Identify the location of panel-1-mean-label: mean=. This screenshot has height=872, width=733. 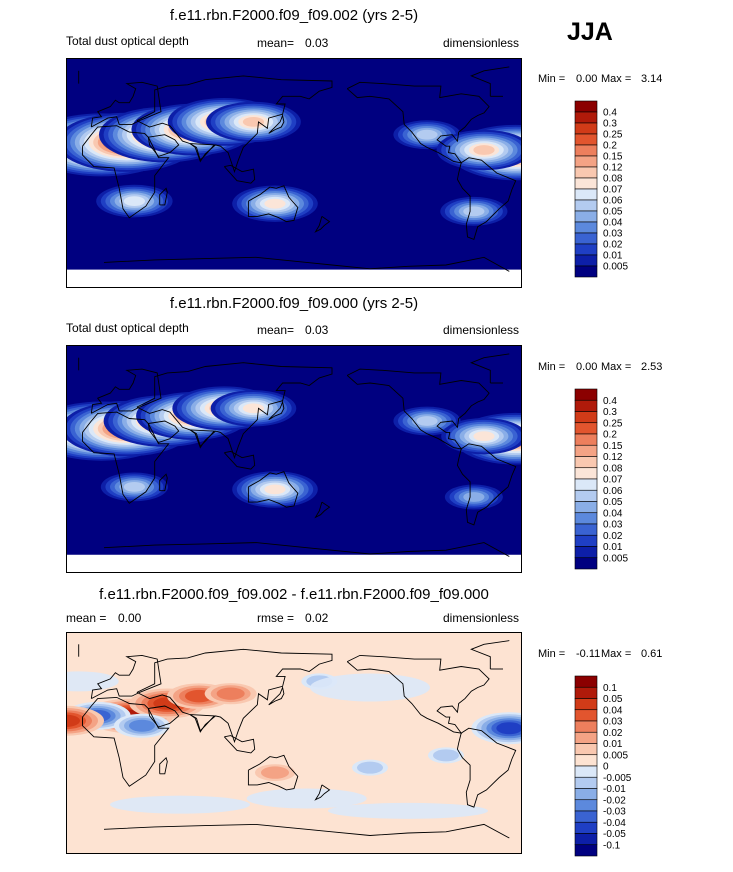
(276, 43).